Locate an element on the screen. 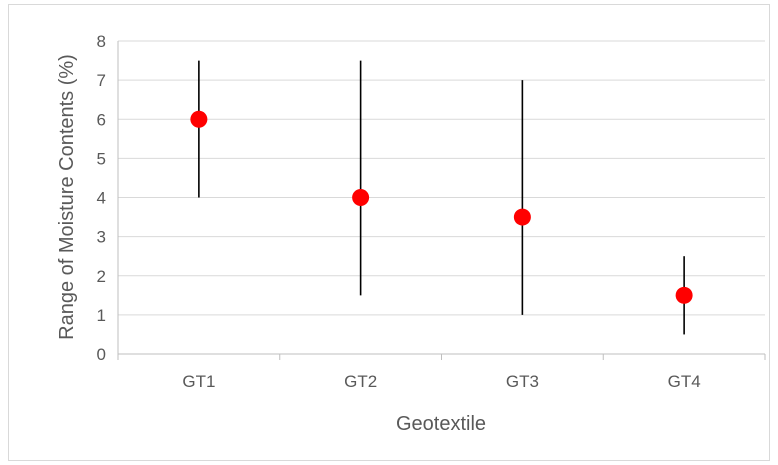 The image size is (778, 465). y-tick-label: 7 is located at coordinates (101, 80).